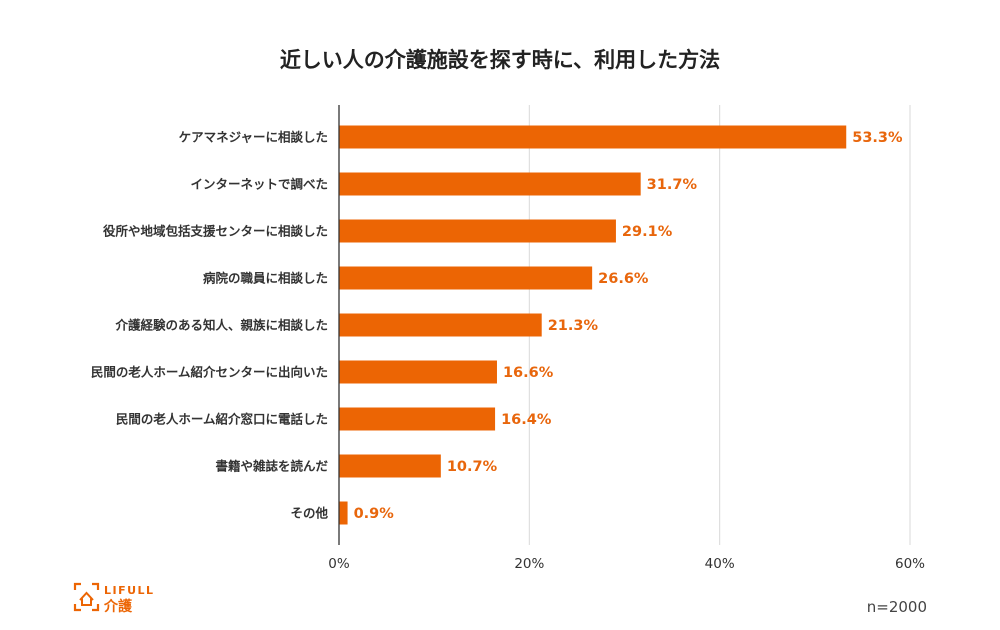 The height and width of the screenshot is (630, 1000). Describe the element at coordinates (118, 606) in the screenshot. I see `logo-product: 介護` at that location.